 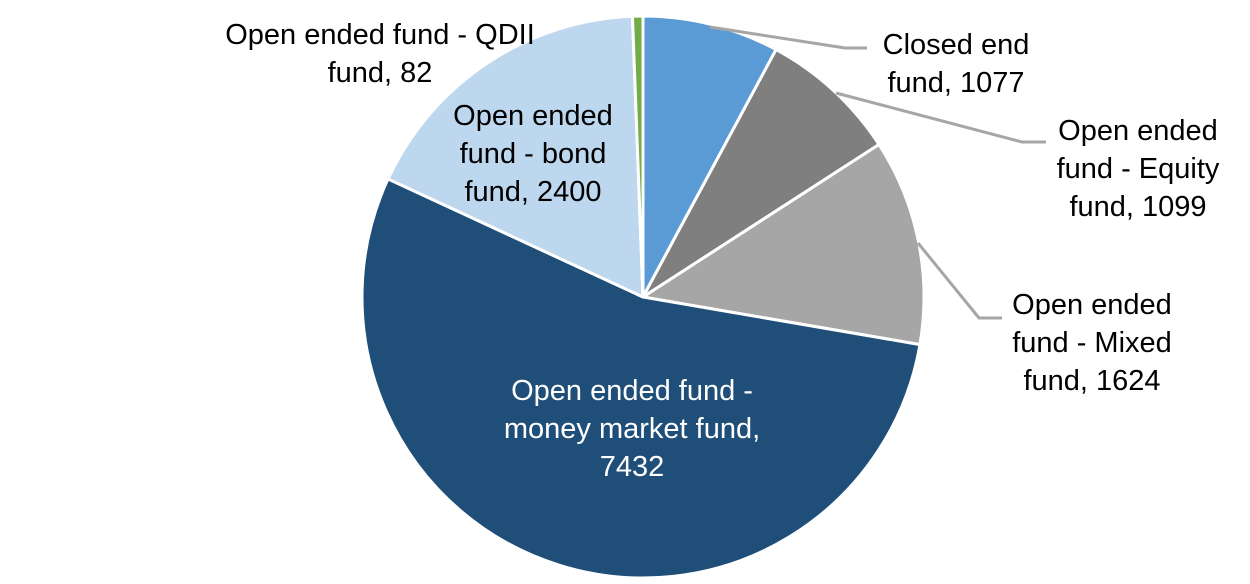 I want to click on leader-line-open-ended-fund-equity-fund, so click(x=940, y=117).